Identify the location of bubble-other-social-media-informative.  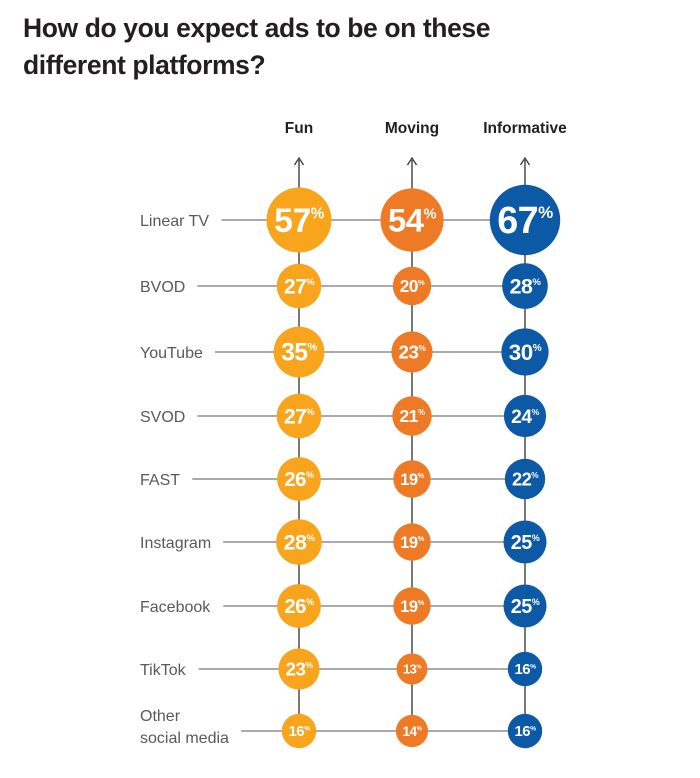
(525, 731).